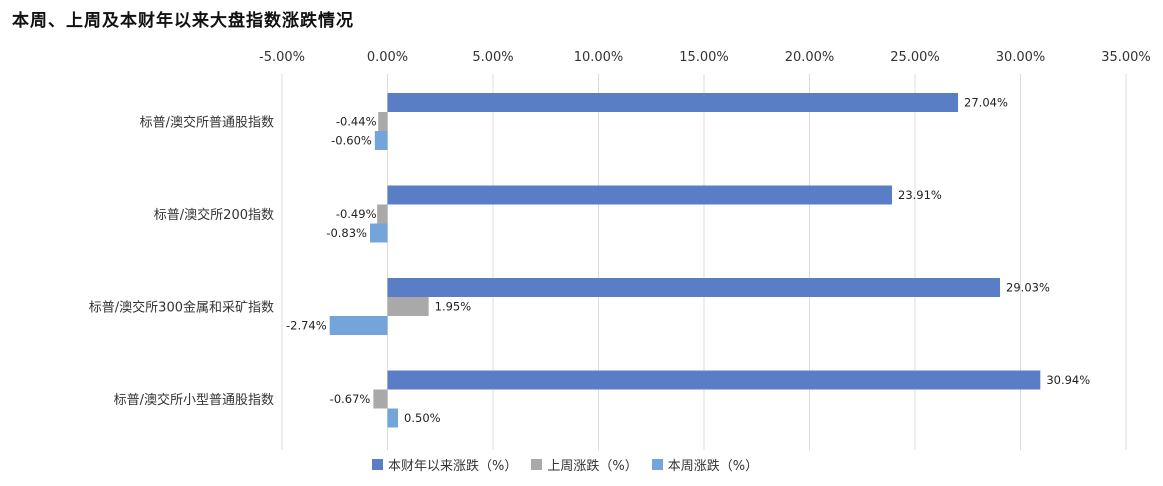 The width and height of the screenshot is (1163, 486). What do you see at coordinates (920, 195) in the screenshot?
I see `data-label: 23.91%` at bounding box center [920, 195].